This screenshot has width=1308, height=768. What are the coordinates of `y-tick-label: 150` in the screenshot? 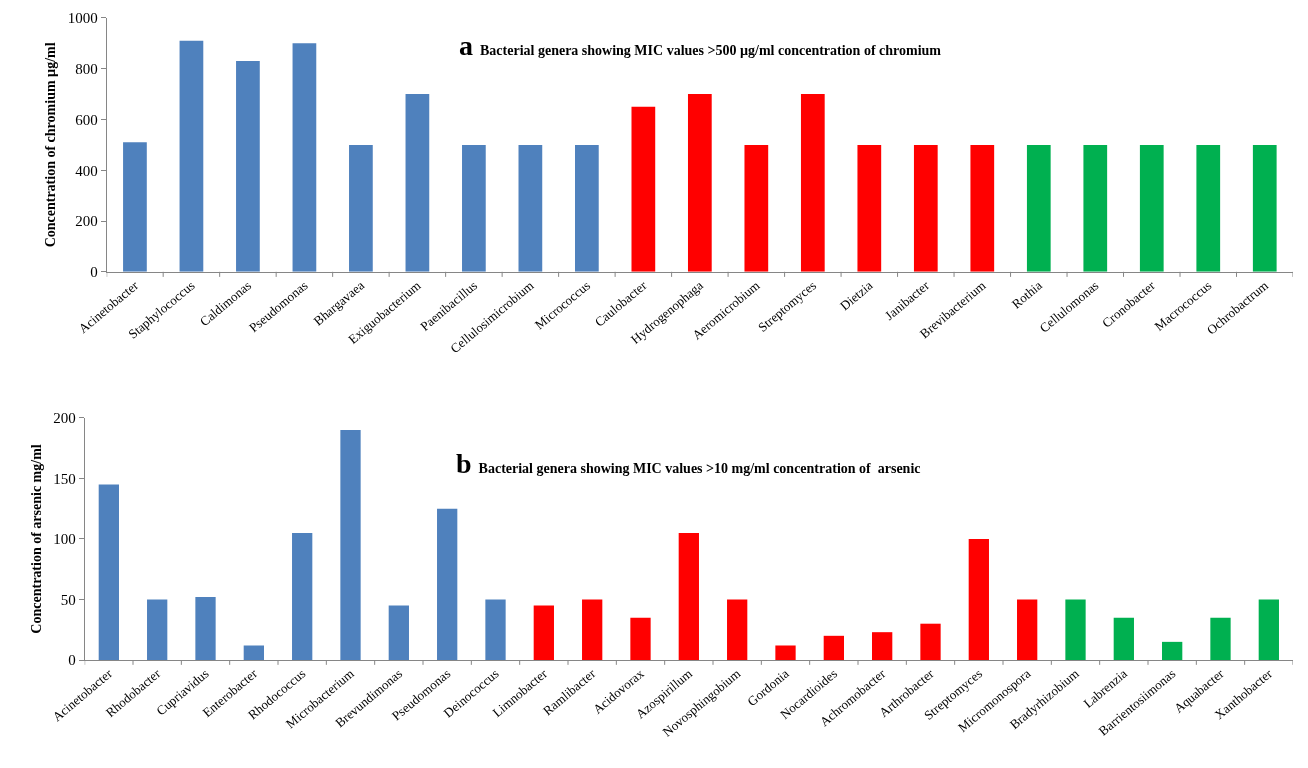 It's located at (64, 478).